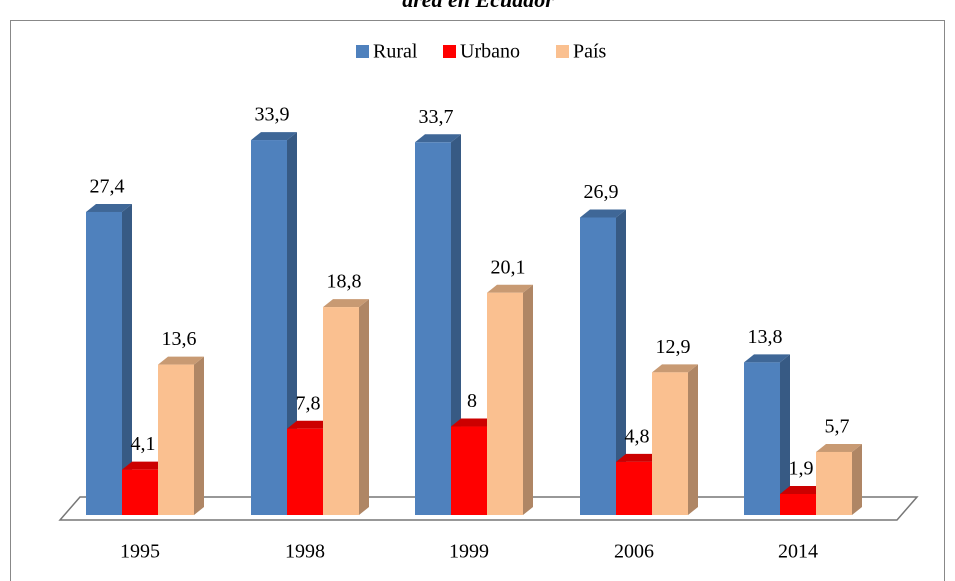  Describe the element at coordinates (801, 469) in the screenshot. I see `data-label: 1,9` at that location.